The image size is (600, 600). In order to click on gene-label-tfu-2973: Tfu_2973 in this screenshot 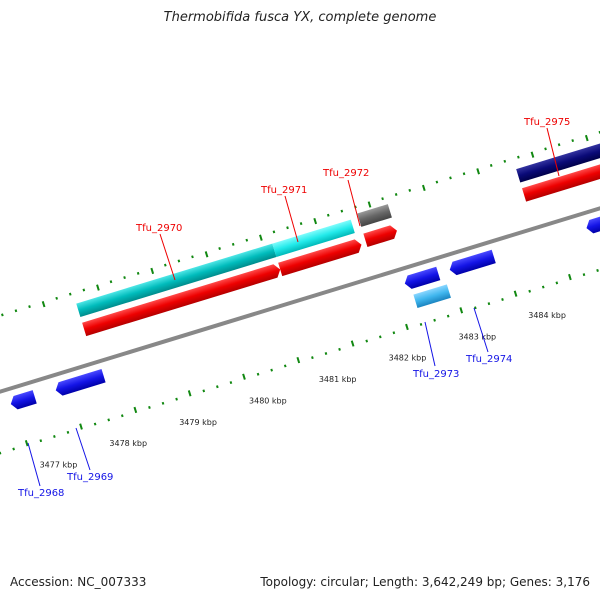, I will do `click(435, 374)`.